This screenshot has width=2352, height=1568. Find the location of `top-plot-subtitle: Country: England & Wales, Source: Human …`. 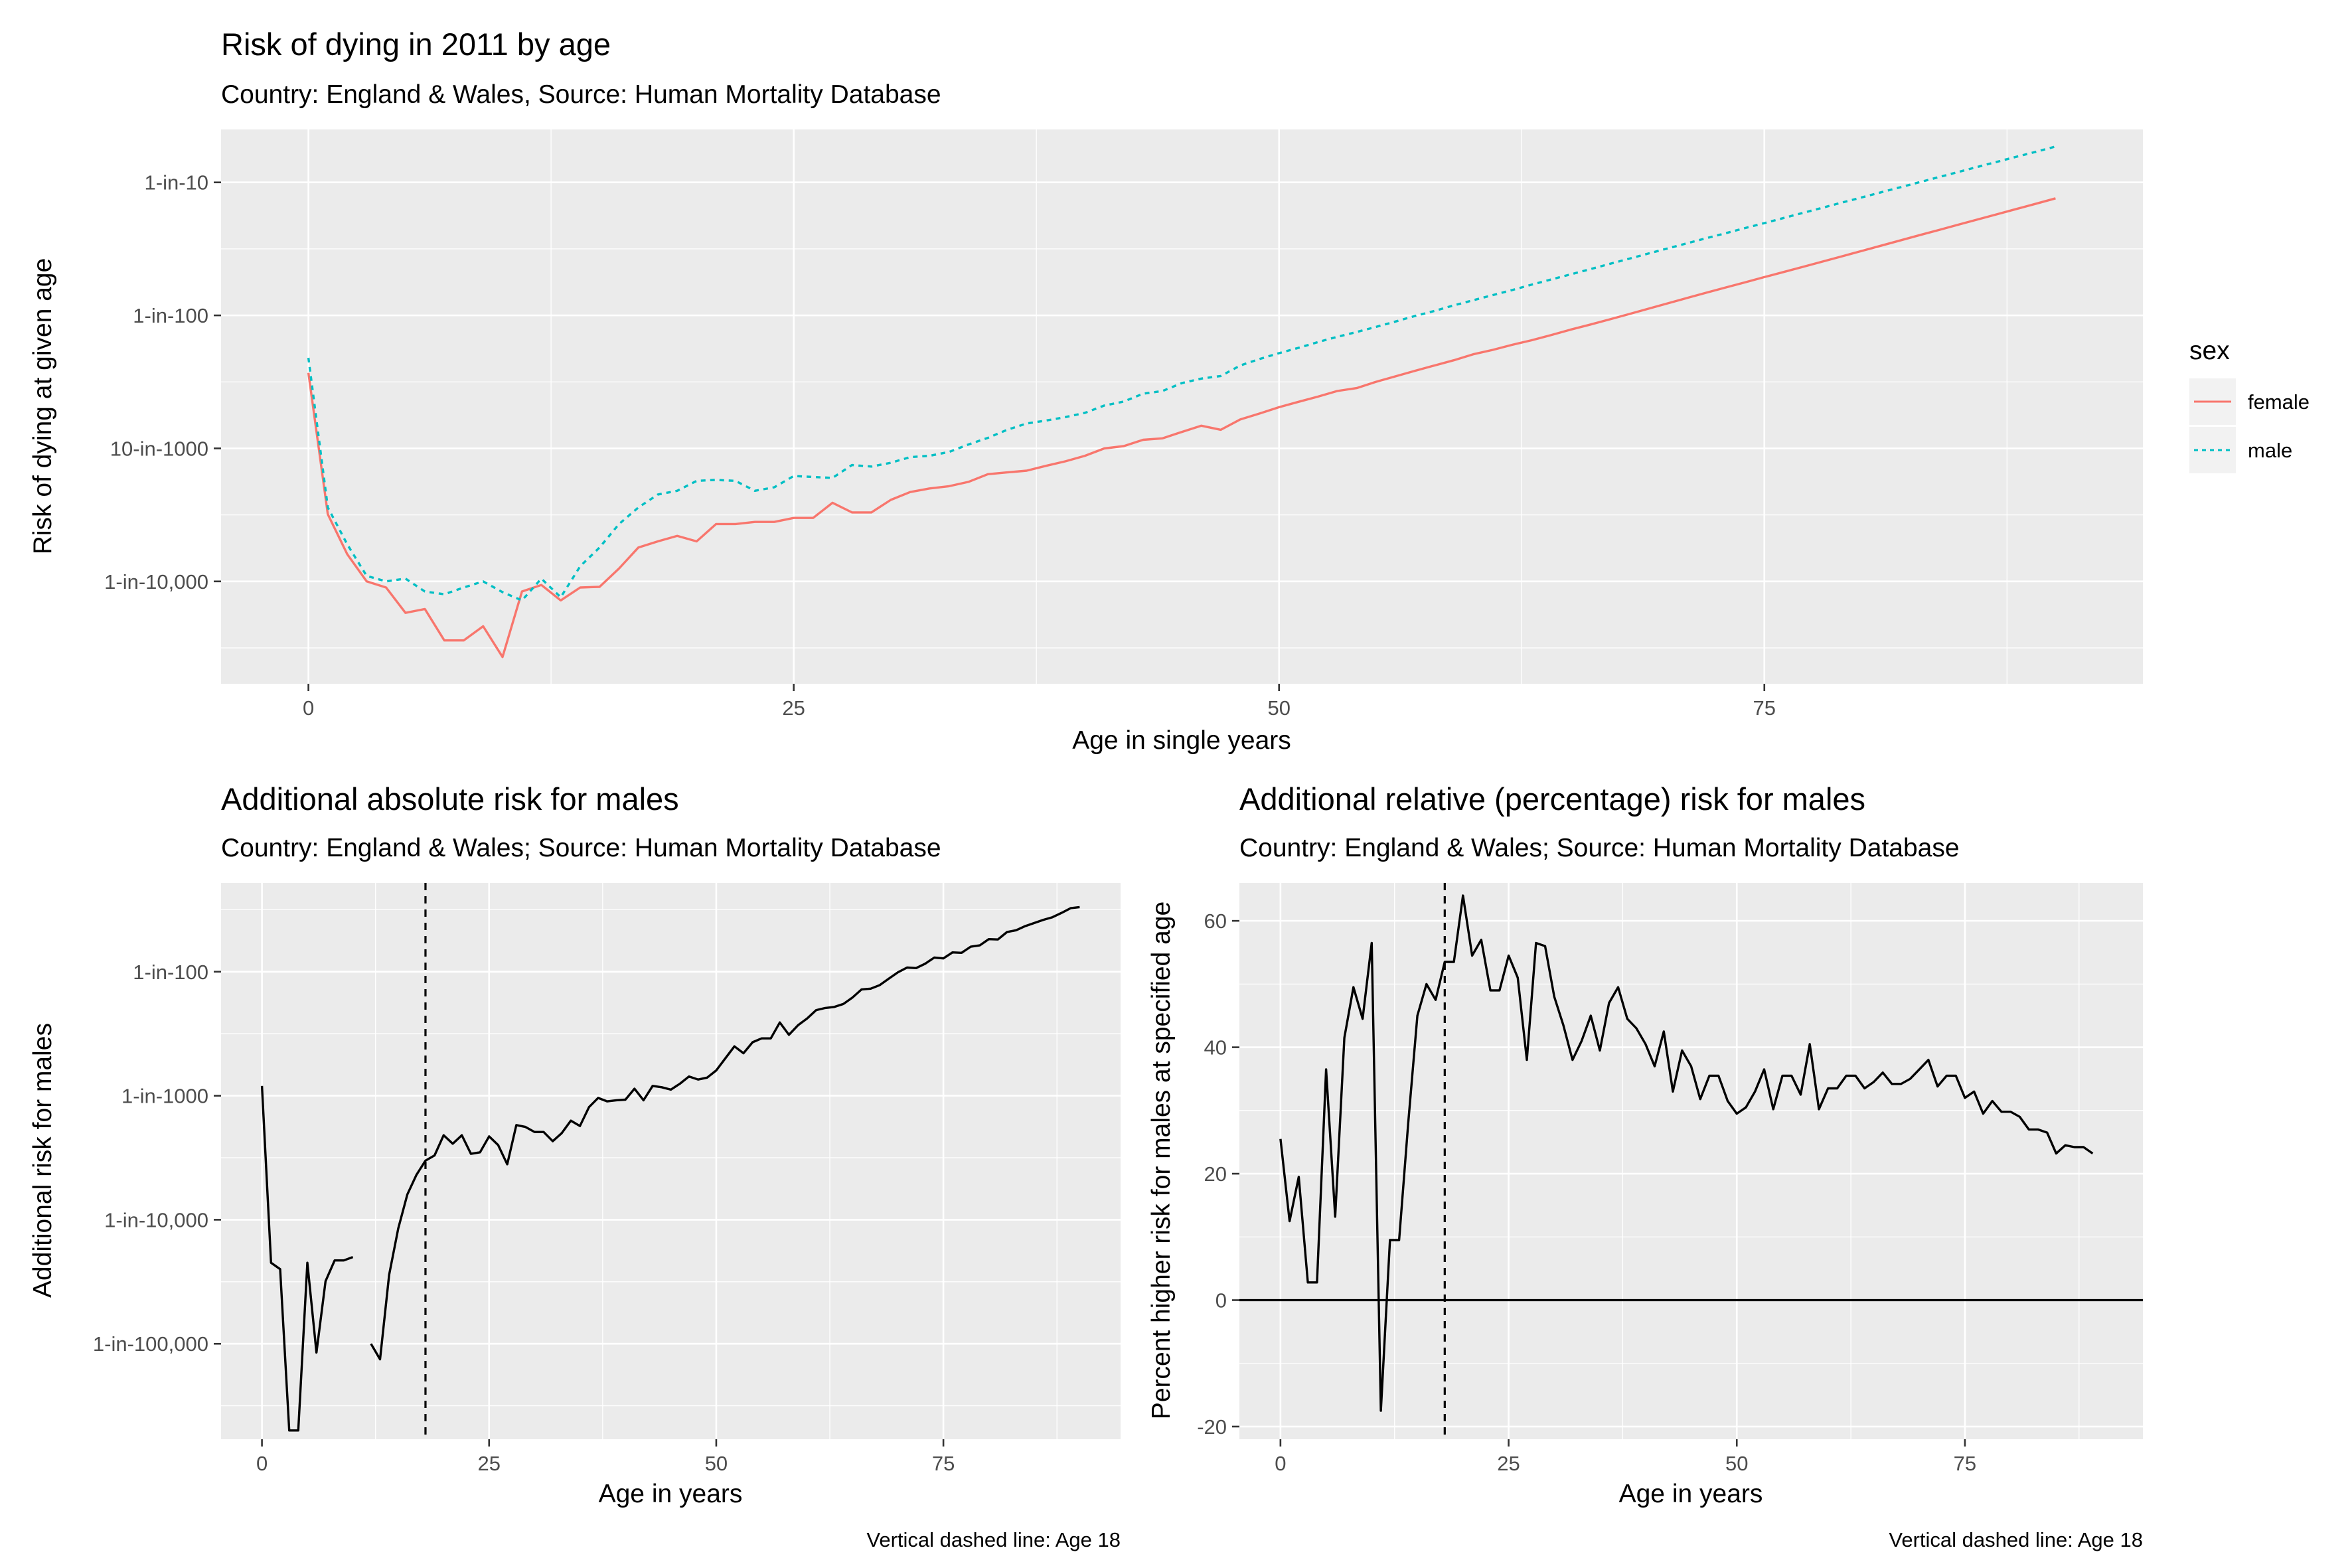

top-plot-subtitle: Country: England & Wales, Source: Human … is located at coordinates (581, 95).